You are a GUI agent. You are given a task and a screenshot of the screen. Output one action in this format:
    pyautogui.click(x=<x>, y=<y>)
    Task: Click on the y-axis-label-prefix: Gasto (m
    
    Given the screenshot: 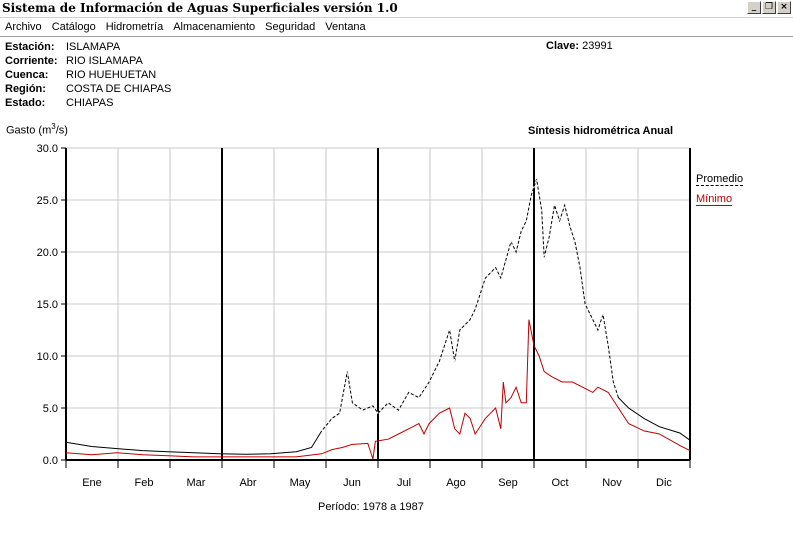 What is the action you would take?
    pyautogui.click(x=29, y=130)
    